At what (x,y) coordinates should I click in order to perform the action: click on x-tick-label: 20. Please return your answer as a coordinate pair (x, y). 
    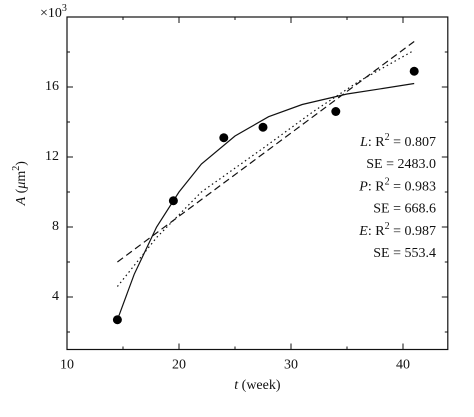
    Looking at the image, I should click on (179, 365).